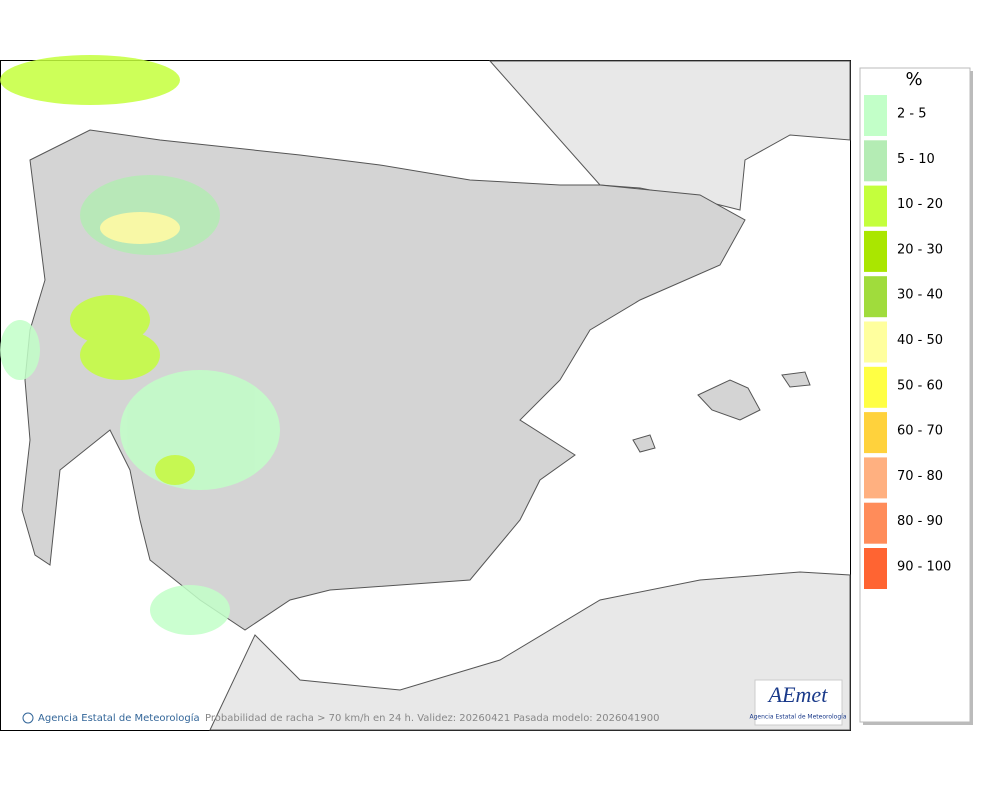 The image size is (1000, 790). Describe the element at coordinates (913, 79) in the screenshot. I see `legend-title: %` at that location.